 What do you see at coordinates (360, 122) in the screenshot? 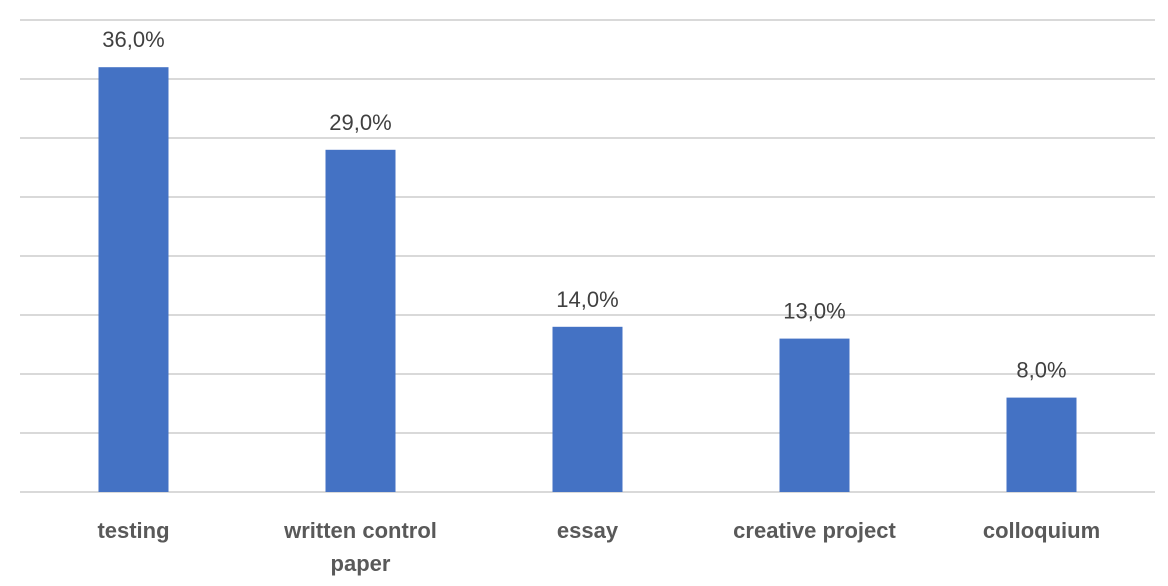
I see `value-label: 29,0%` at bounding box center [360, 122].